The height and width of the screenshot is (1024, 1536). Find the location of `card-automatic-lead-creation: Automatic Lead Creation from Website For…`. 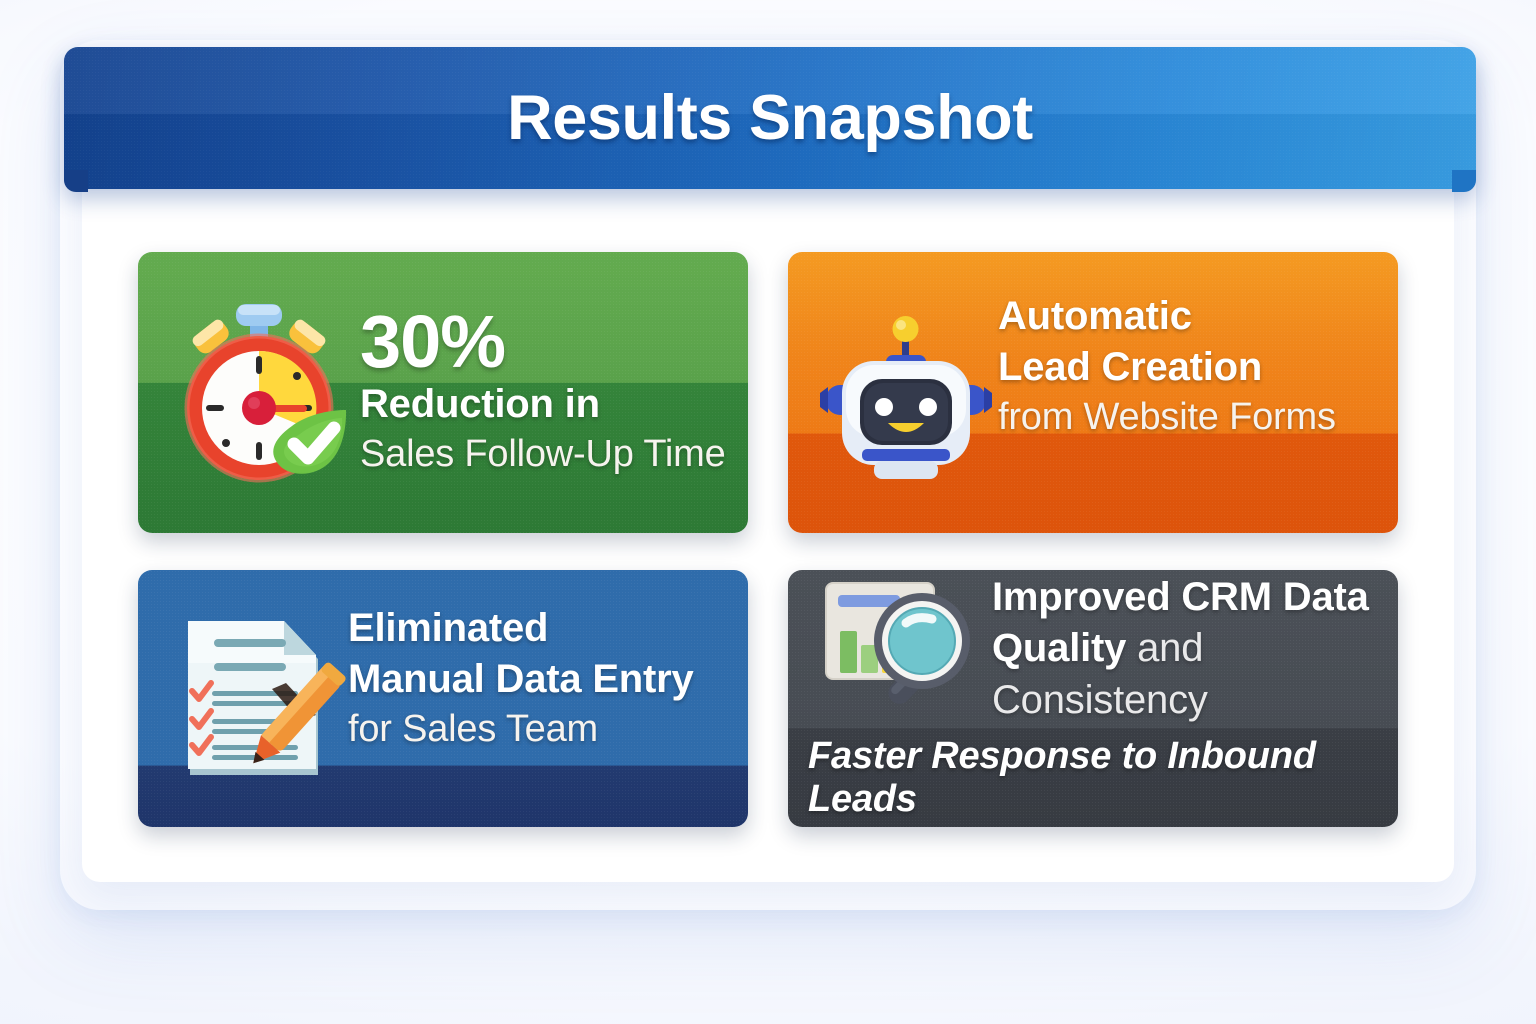

card-automatic-lead-creation: Automatic Lead Creation from Website For… is located at coordinates (1093, 392).